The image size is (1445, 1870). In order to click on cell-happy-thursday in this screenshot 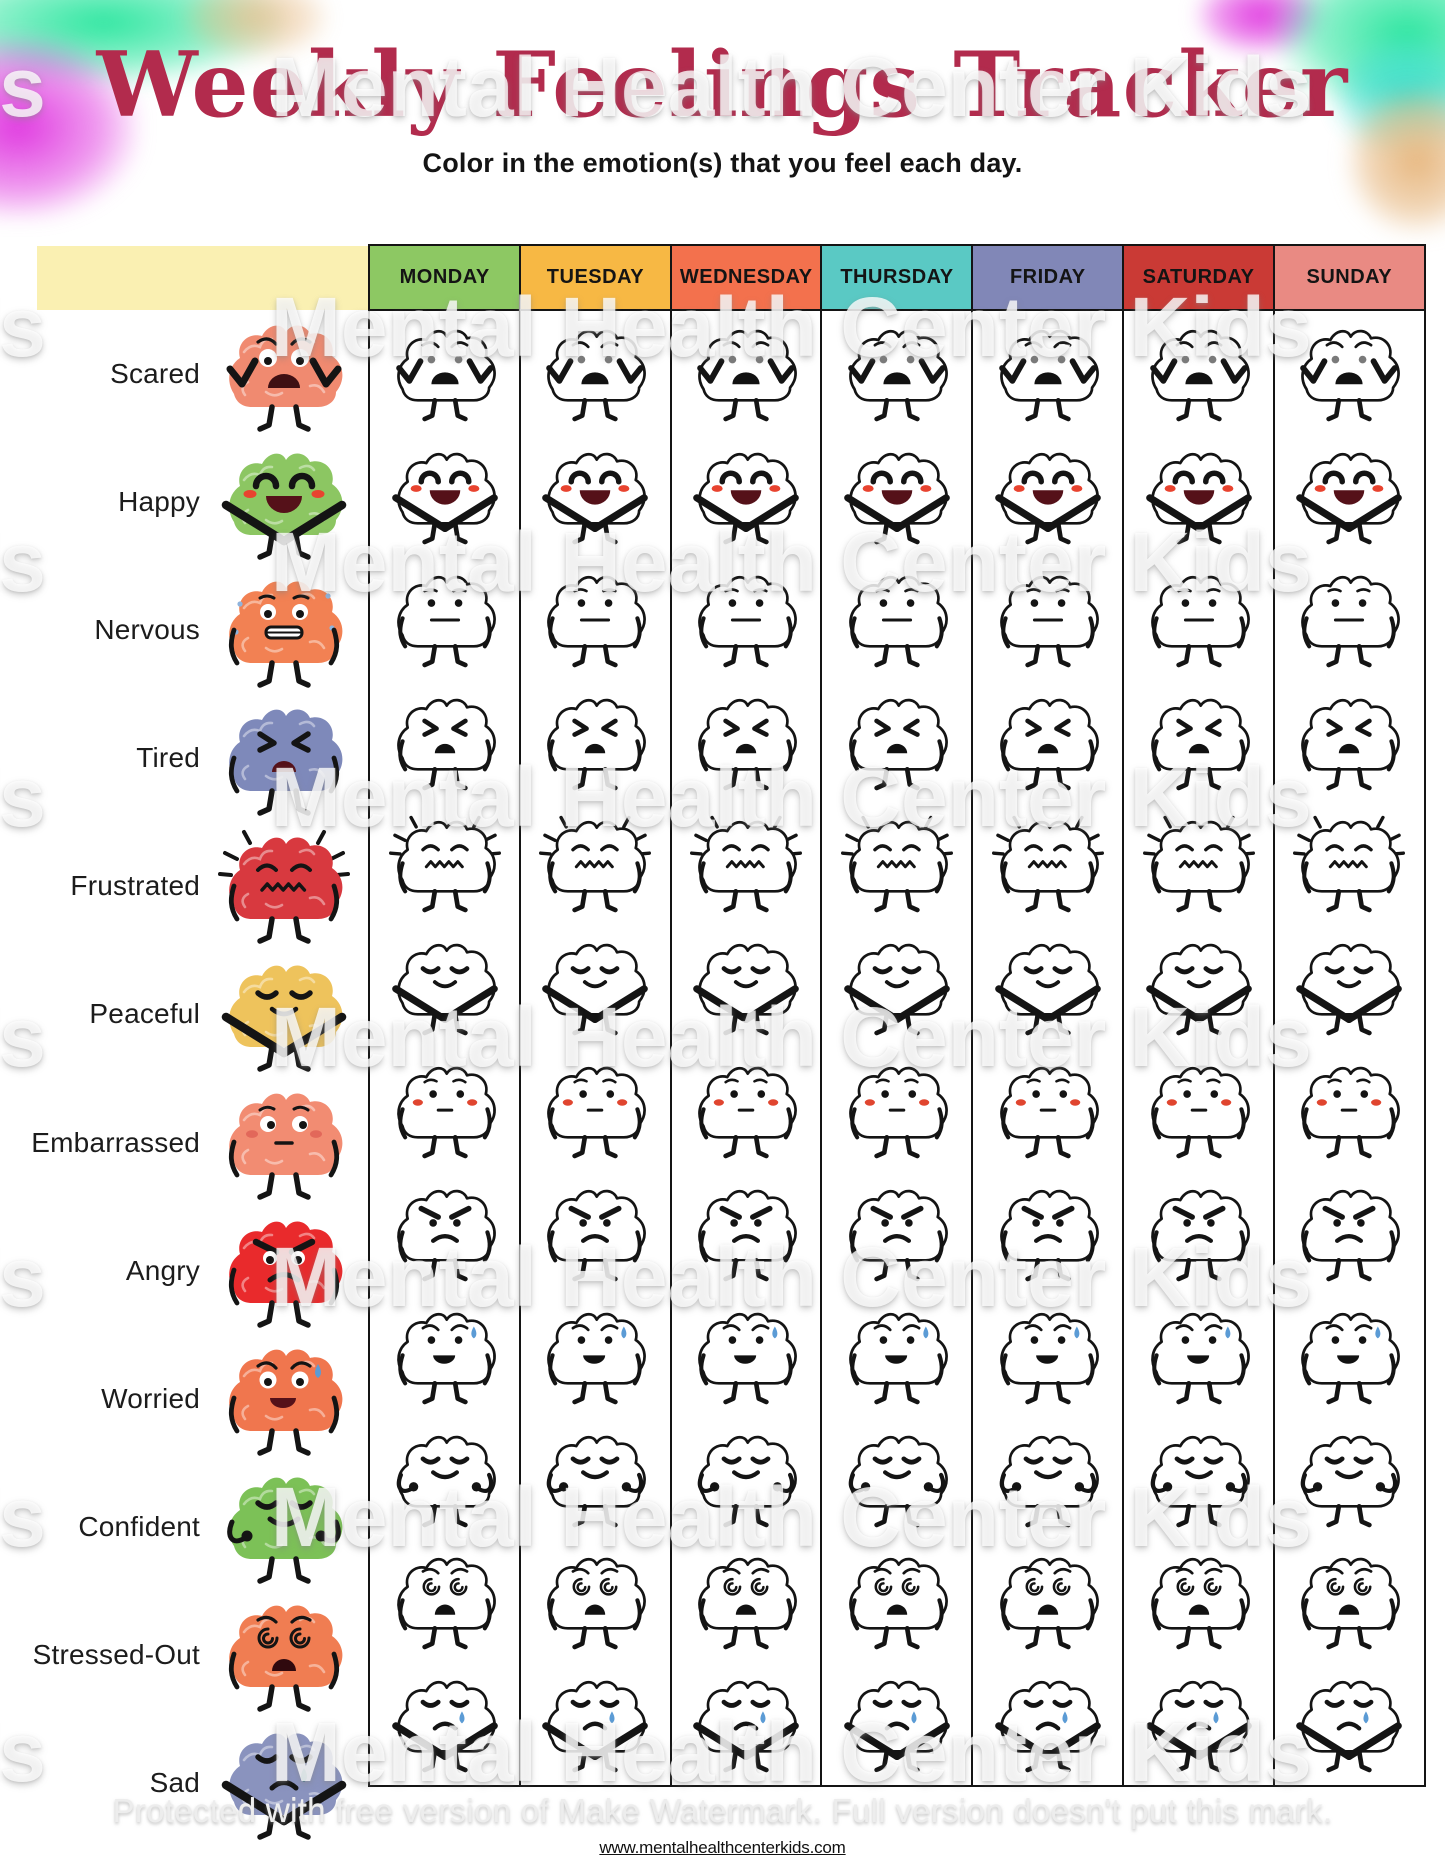, I will do `click(896, 495)`.